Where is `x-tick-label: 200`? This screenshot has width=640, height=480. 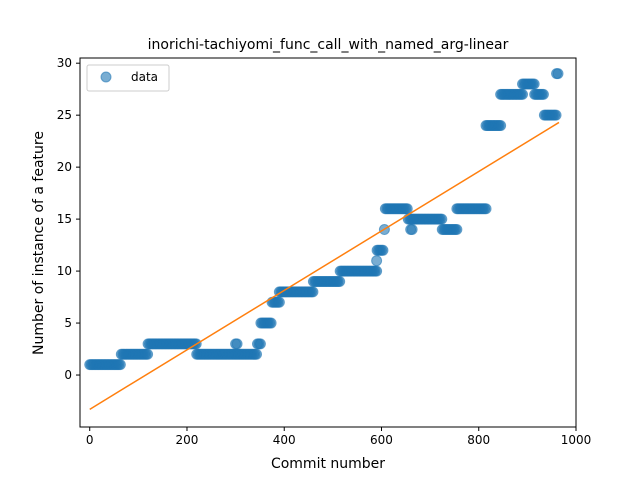 x-tick-label: 200 is located at coordinates (187, 440).